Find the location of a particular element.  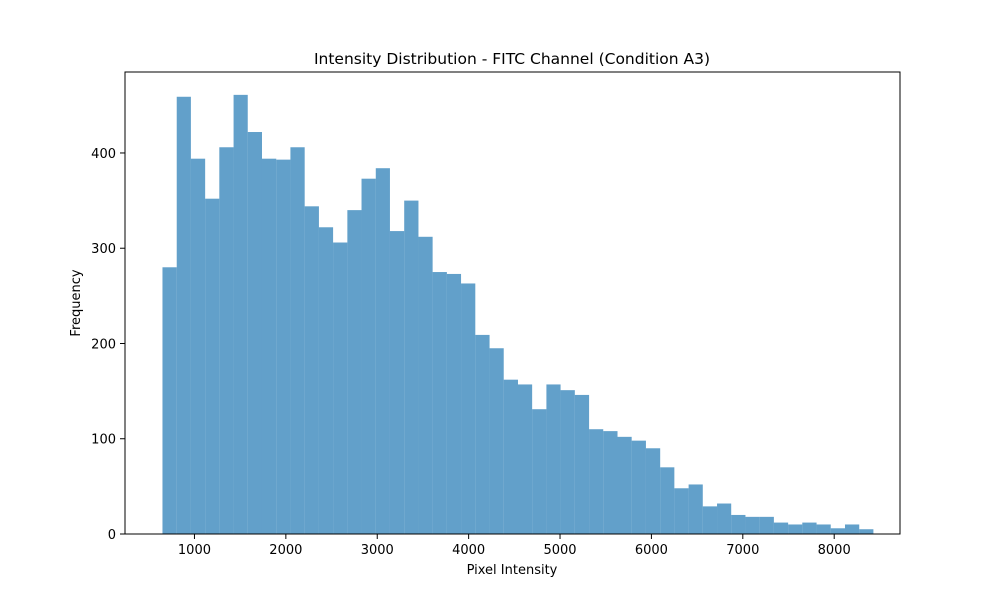

y-tick-label: 200 is located at coordinates (103, 344).